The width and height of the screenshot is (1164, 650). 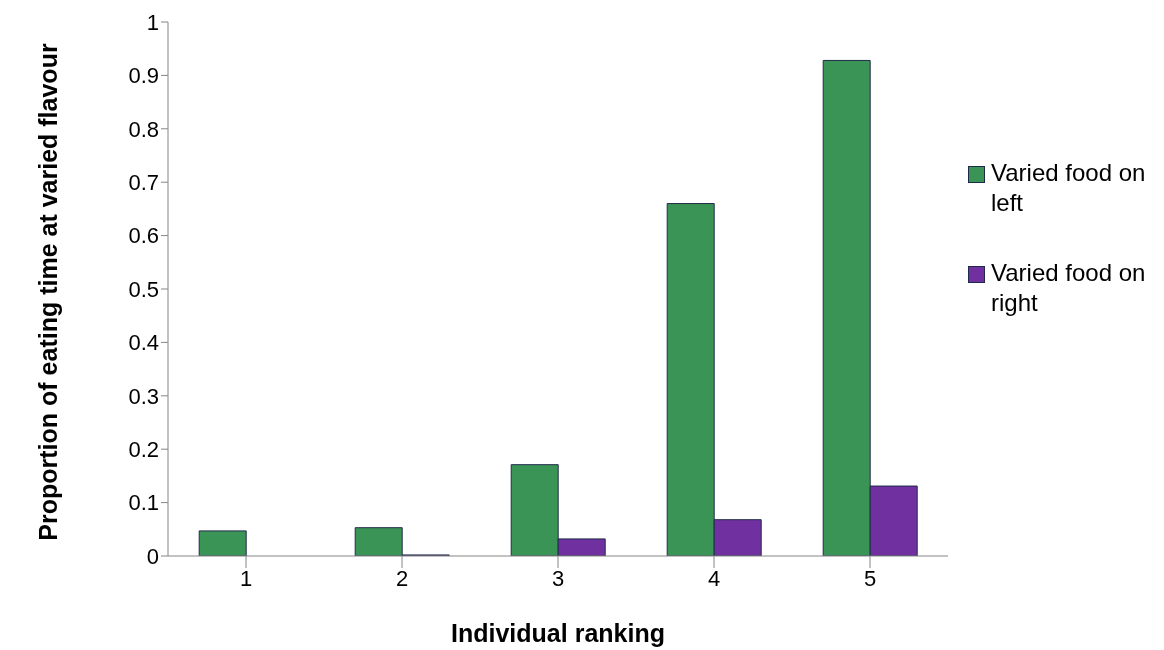 I want to click on legend-label: Varied food on left, so click(x=1069, y=188).